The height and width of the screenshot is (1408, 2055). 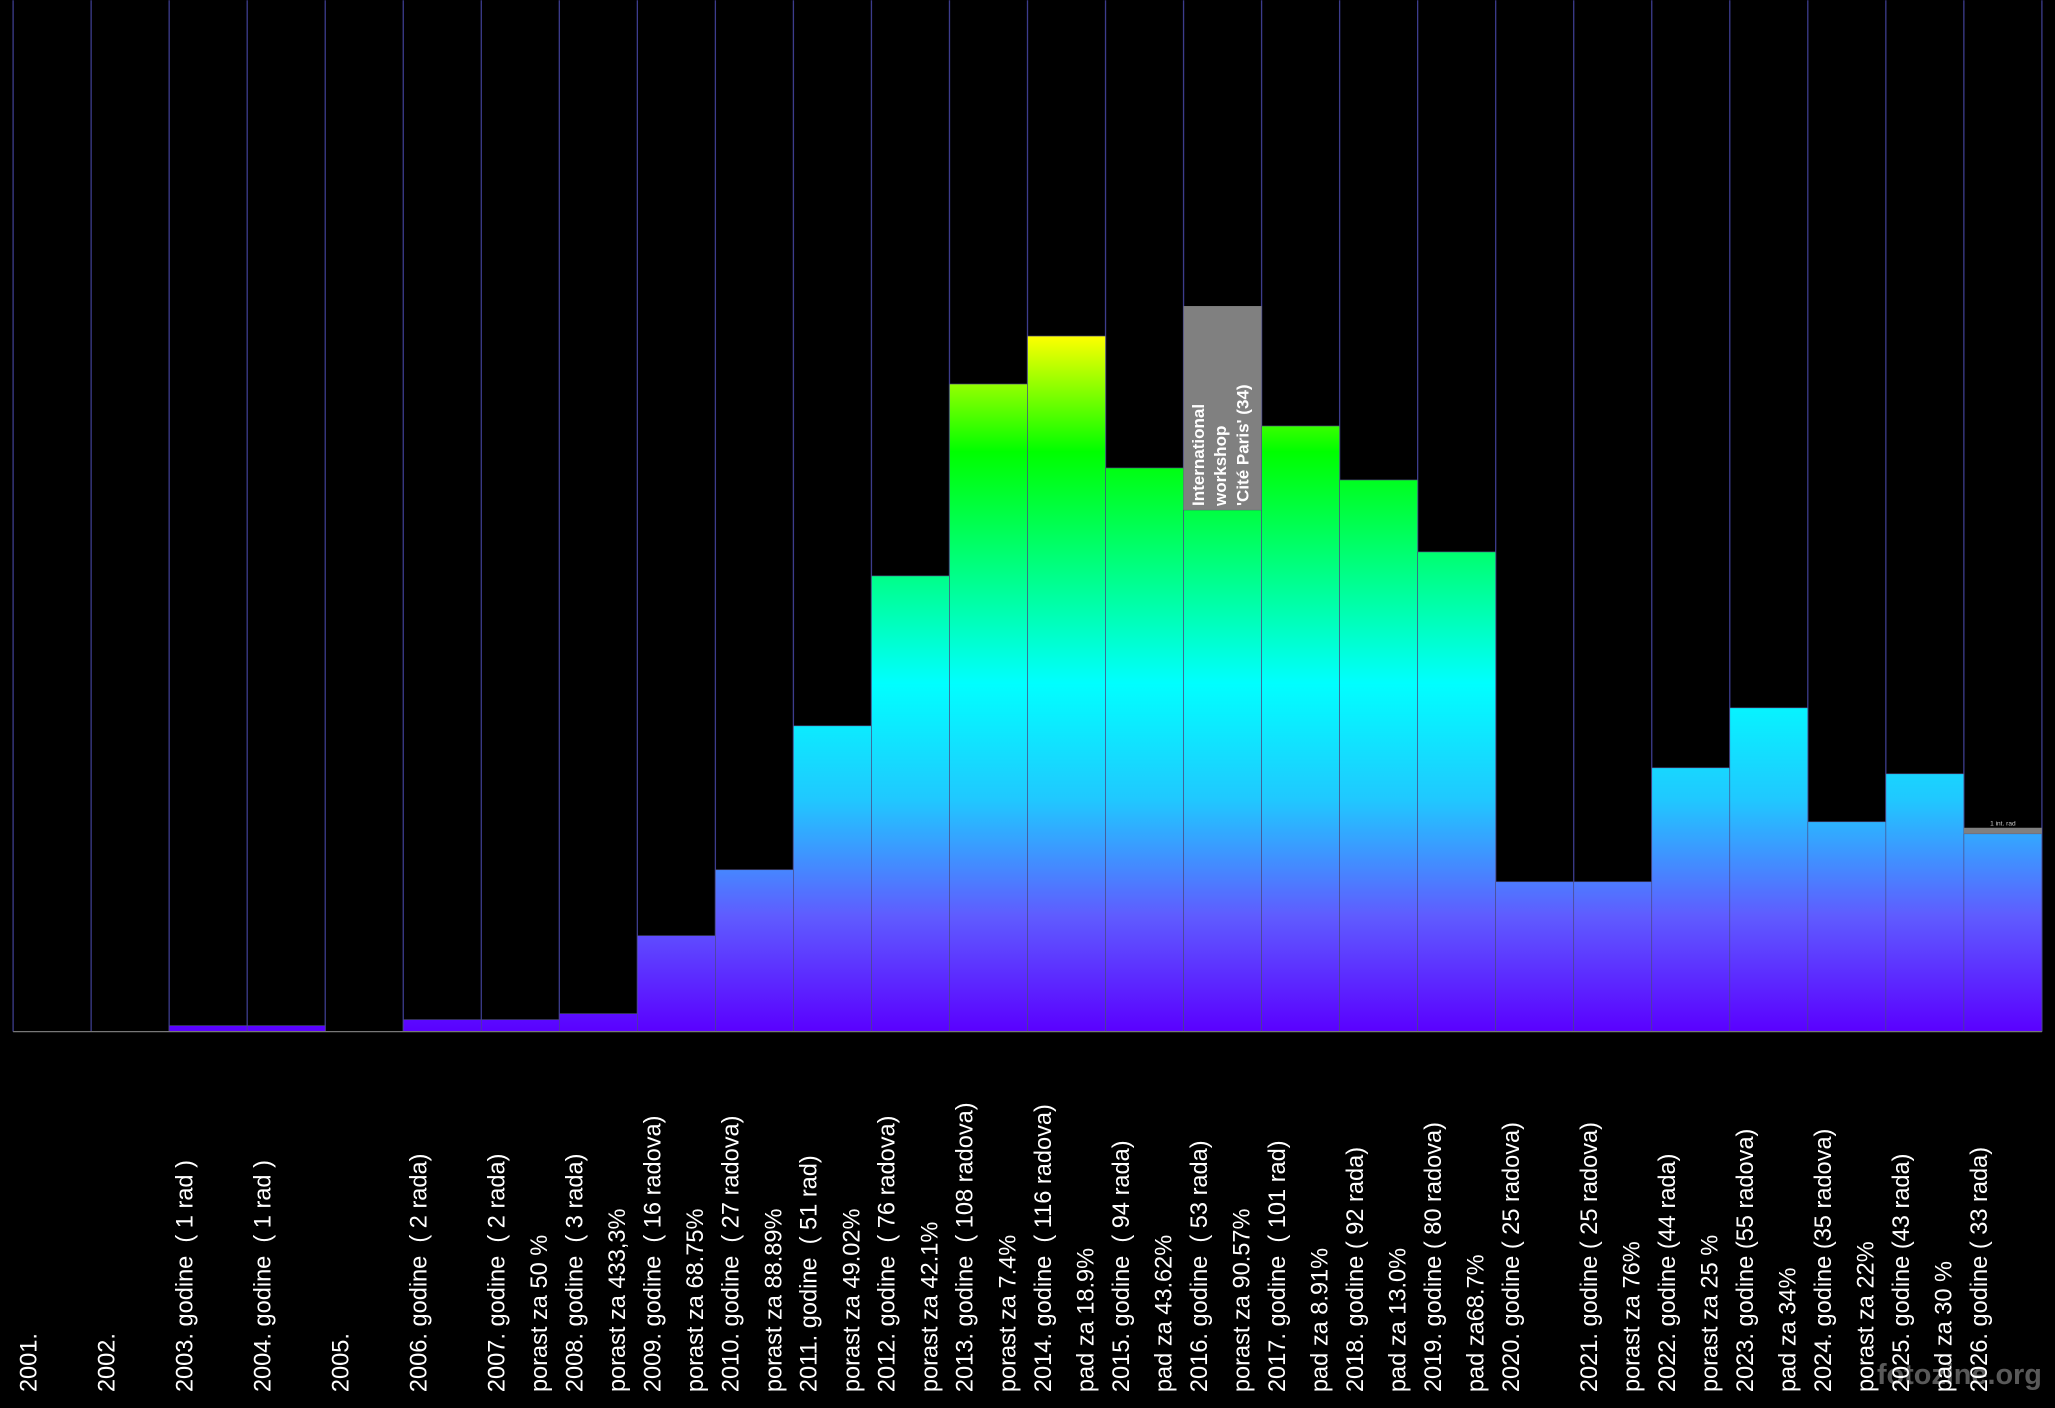 What do you see at coordinates (1866, 1316) in the screenshot?
I see `change-label: porast za 22%` at bounding box center [1866, 1316].